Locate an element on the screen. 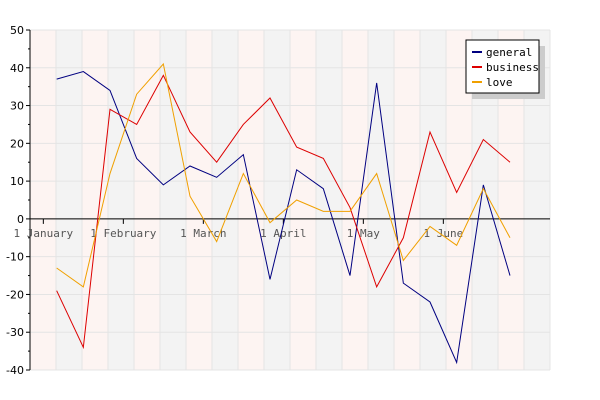 This screenshot has height=400, width=600. y-tick-label: 40 is located at coordinates (17, 68).